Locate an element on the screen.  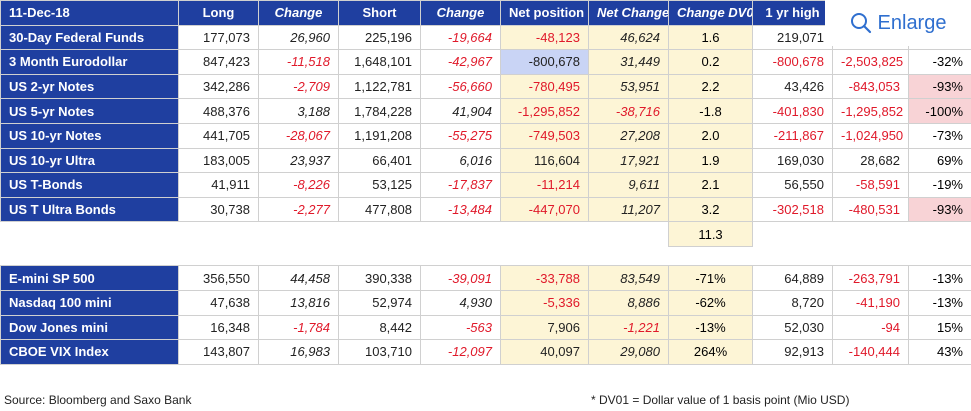
change-long-value: 16,983 is located at coordinates (298, 352).